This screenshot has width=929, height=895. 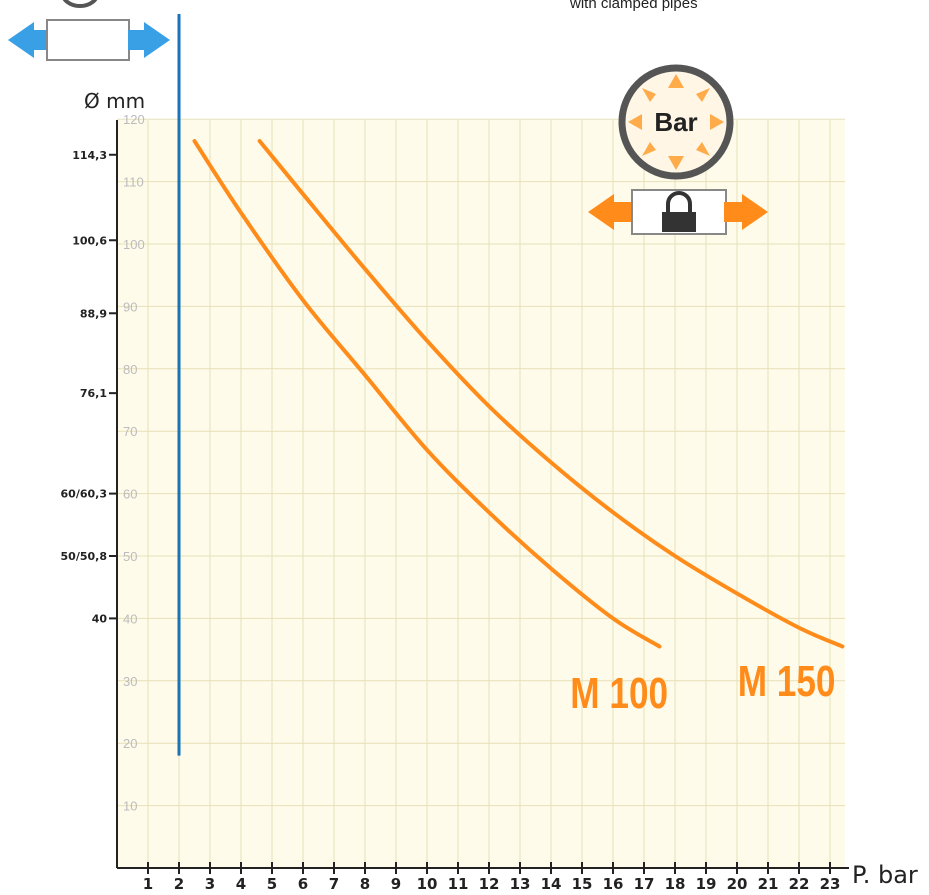 I want to click on y-tick-label-40: 40, so click(x=100, y=618).